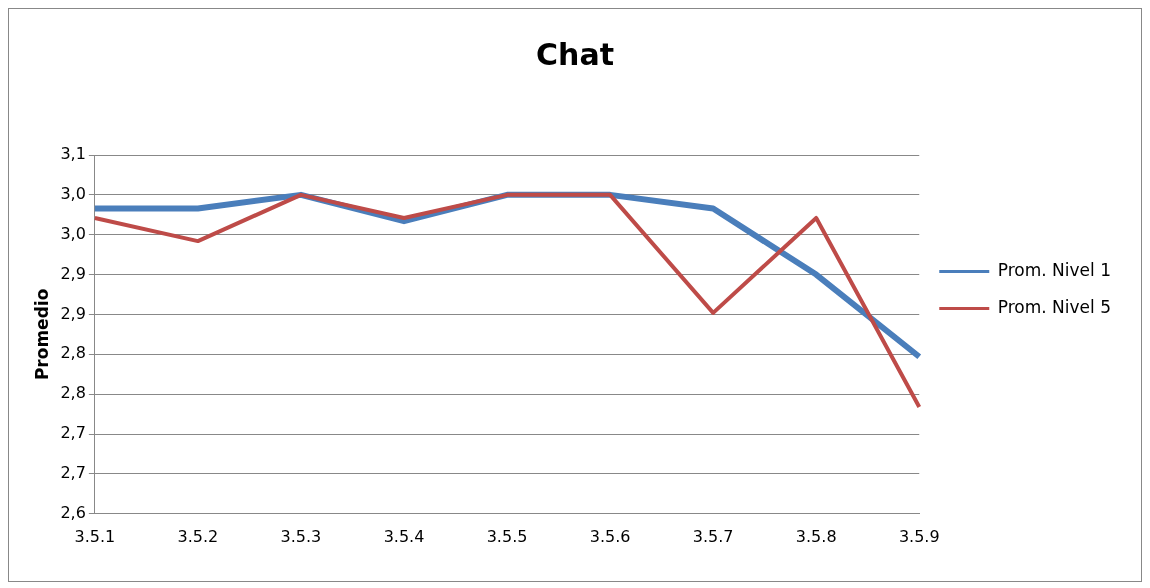 The width and height of the screenshot is (1150, 588). What do you see at coordinates (95, 536) in the screenshot?
I see `x-tick-label: 3.5.1` at bounding box center [95, 536].